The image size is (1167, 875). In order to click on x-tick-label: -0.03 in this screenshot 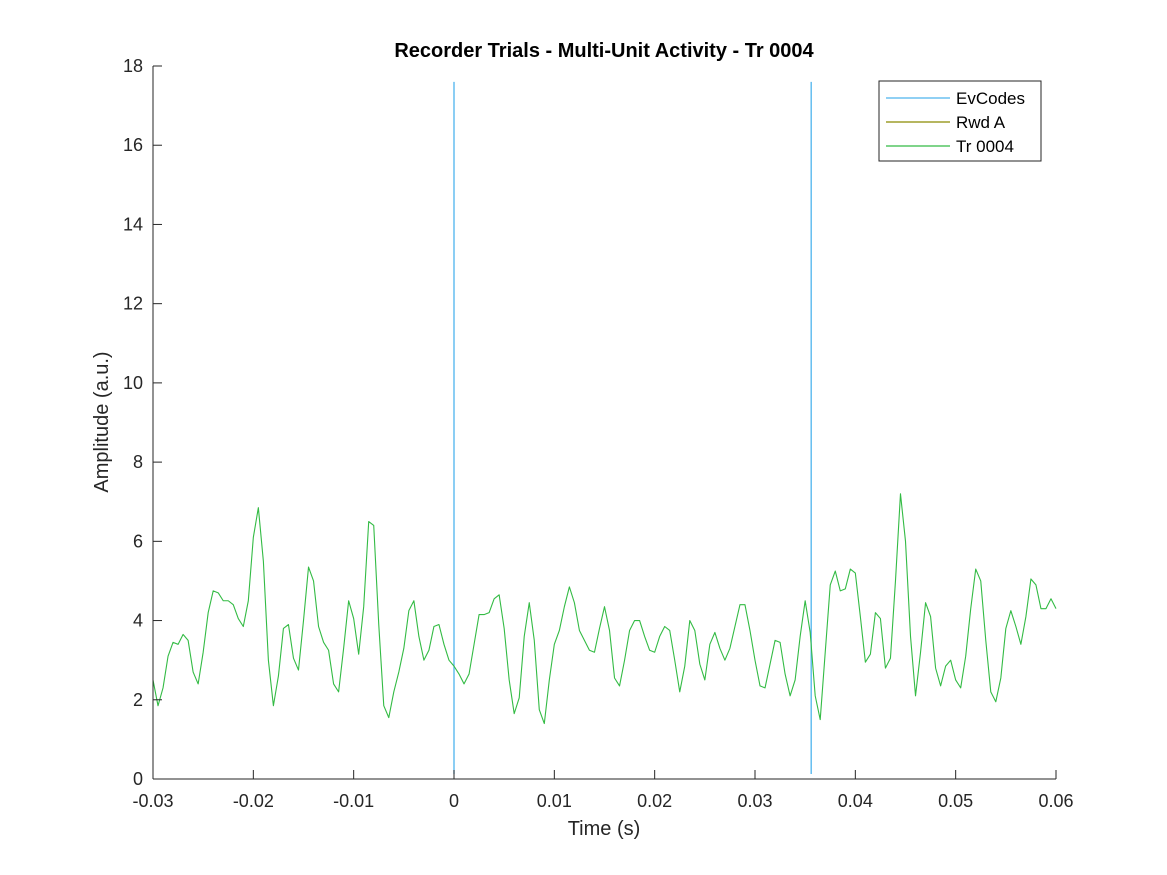, I will do `click(152, 801)`.